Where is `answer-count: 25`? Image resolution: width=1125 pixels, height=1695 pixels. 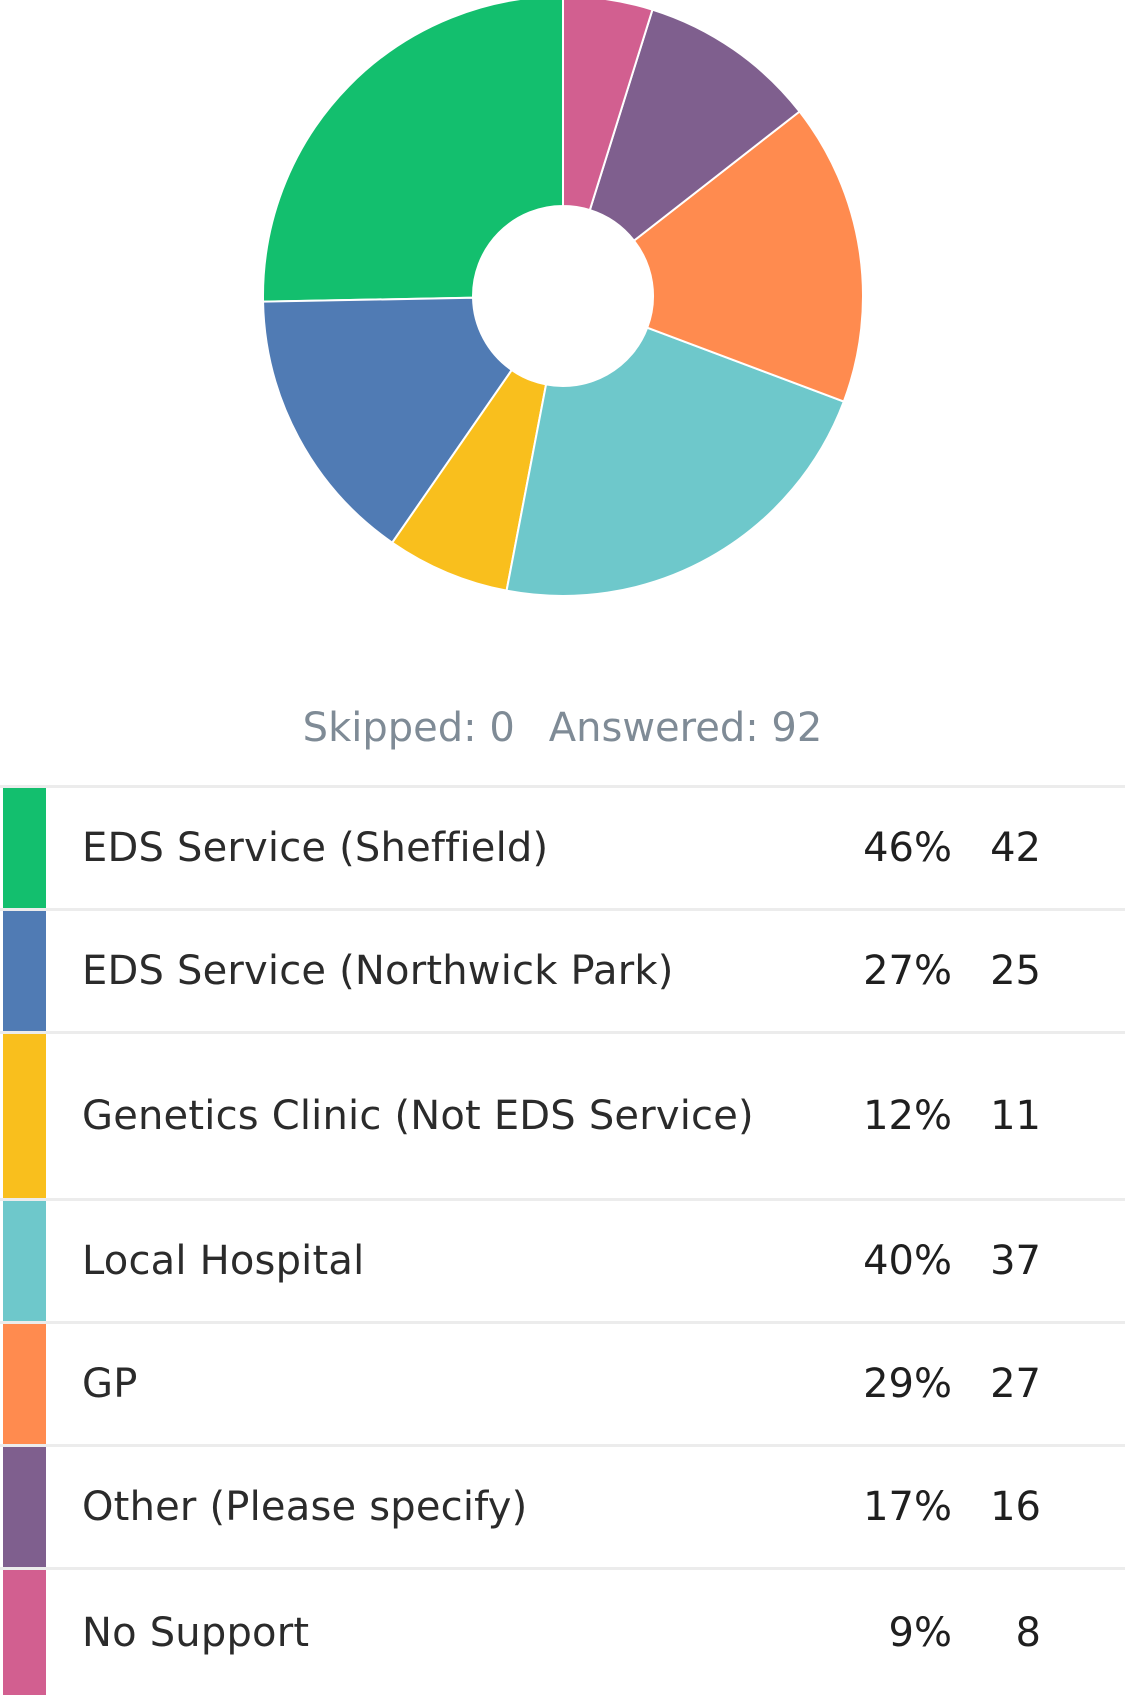
answer-count: 25 is located at coordinates (1015, 971).